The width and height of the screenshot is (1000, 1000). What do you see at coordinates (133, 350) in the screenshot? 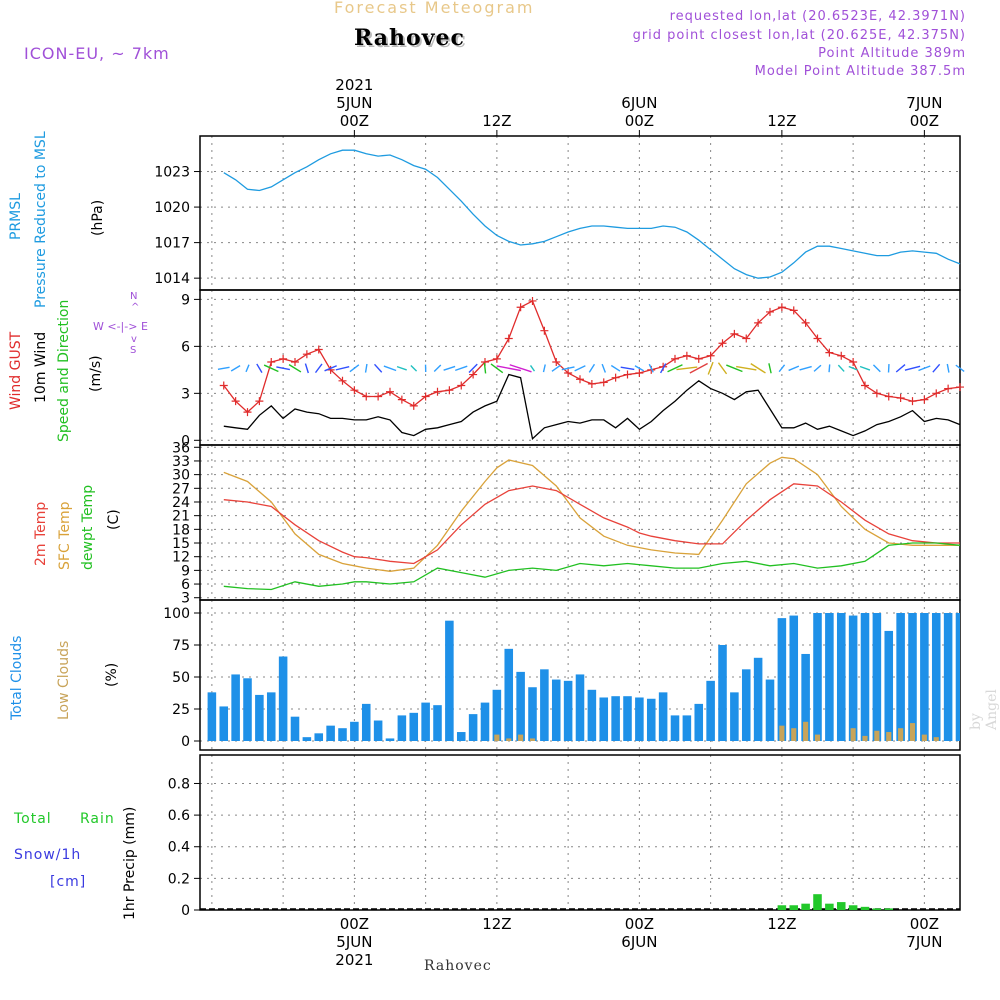
I see `compass-s: S` at bounding box center [133, 350].